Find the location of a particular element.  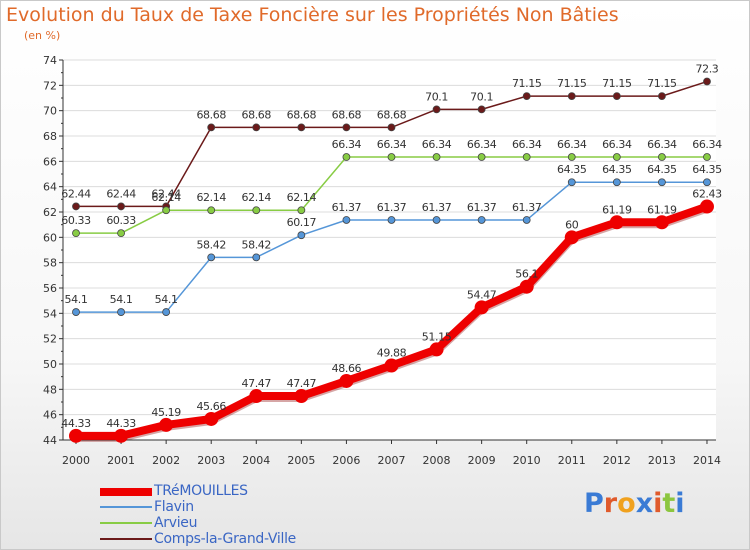

y-tick-label: 74 is located at coordinates (50, 60).